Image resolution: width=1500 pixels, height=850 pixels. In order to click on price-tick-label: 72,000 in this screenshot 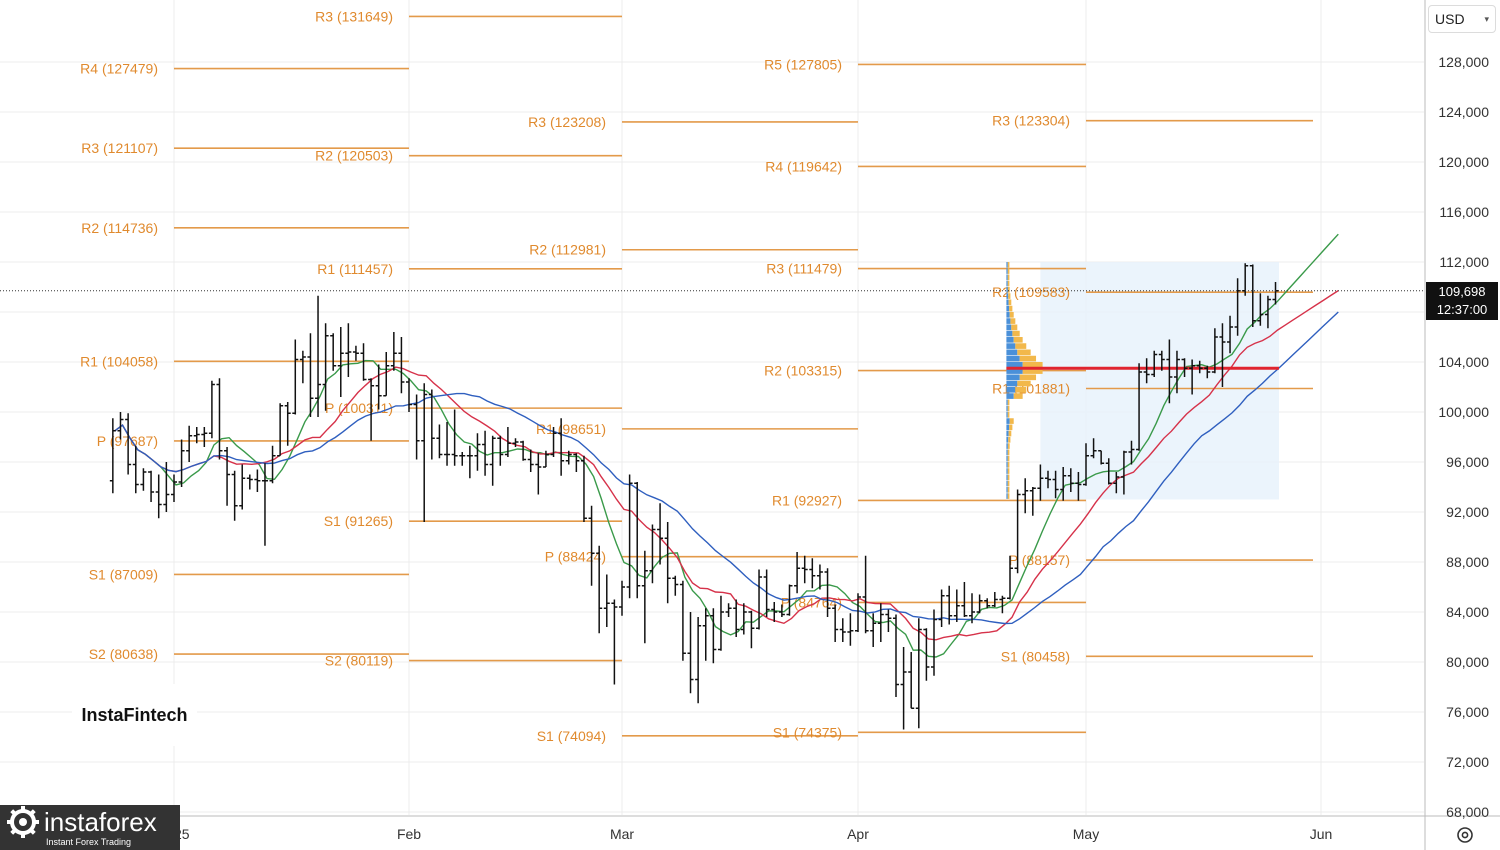, I will do `click(1467, 762)`.